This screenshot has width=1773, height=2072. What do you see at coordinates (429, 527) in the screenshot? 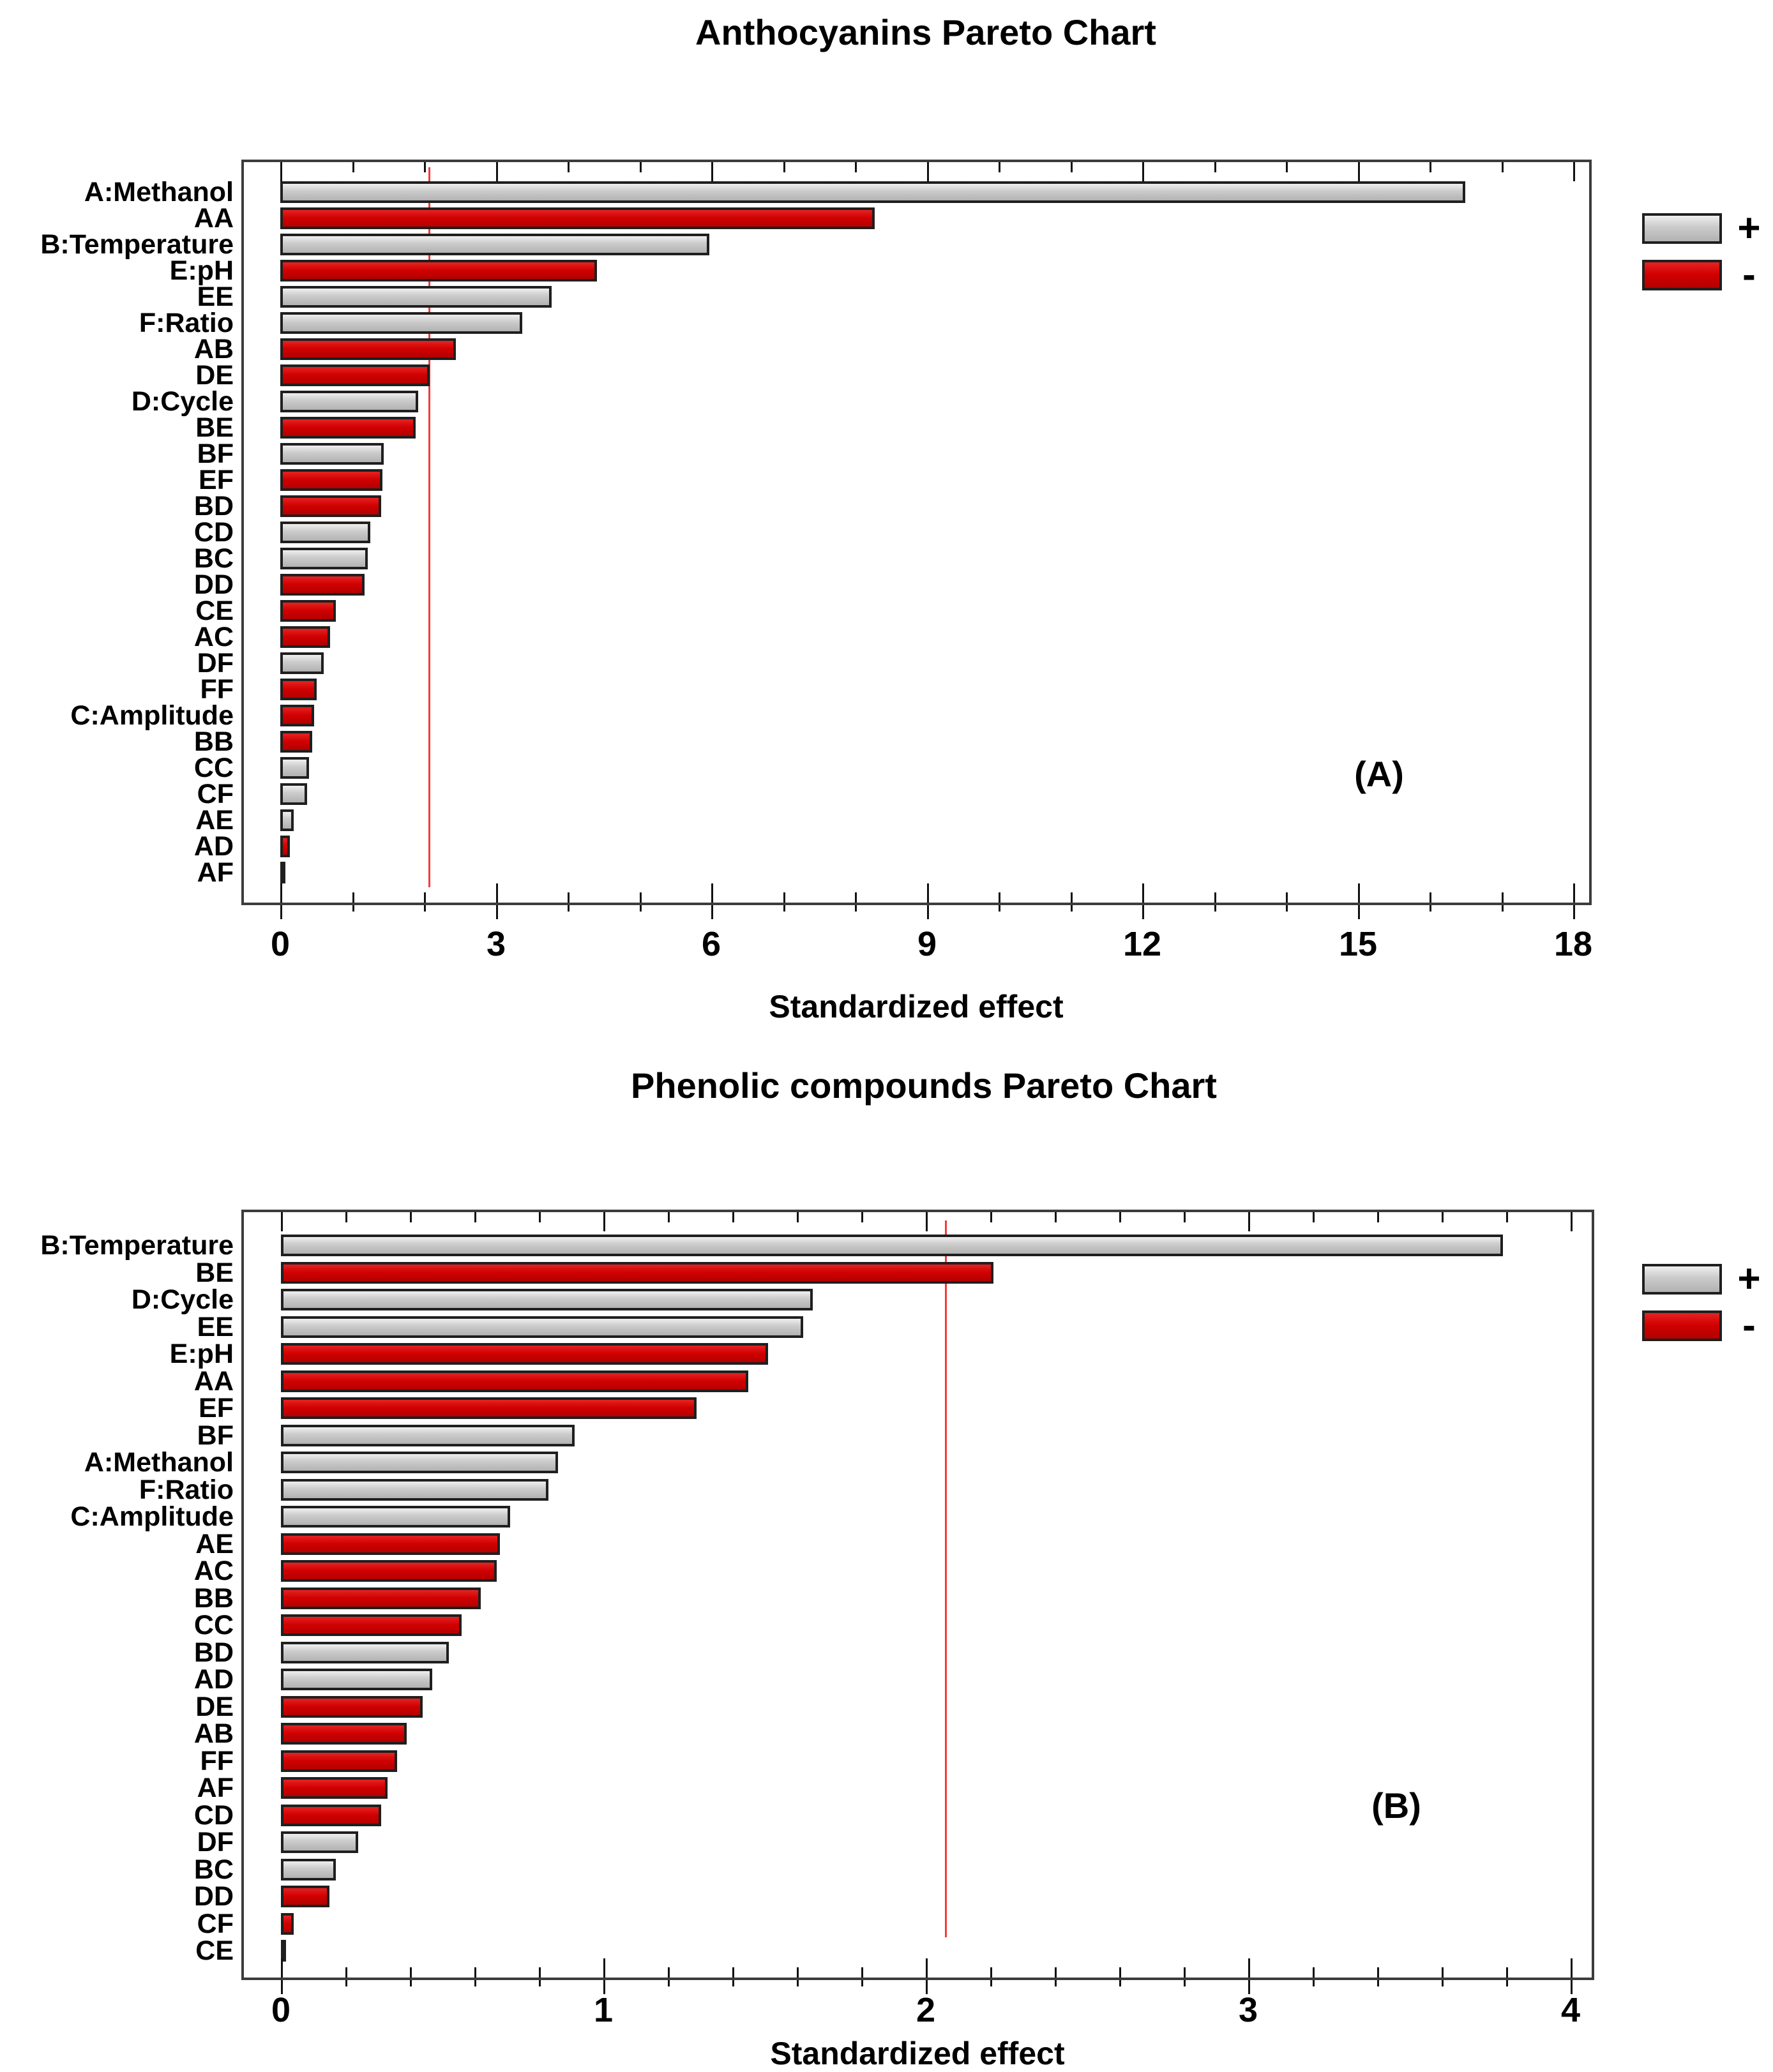
I see `reference-line` at bounding box center [429, 527].